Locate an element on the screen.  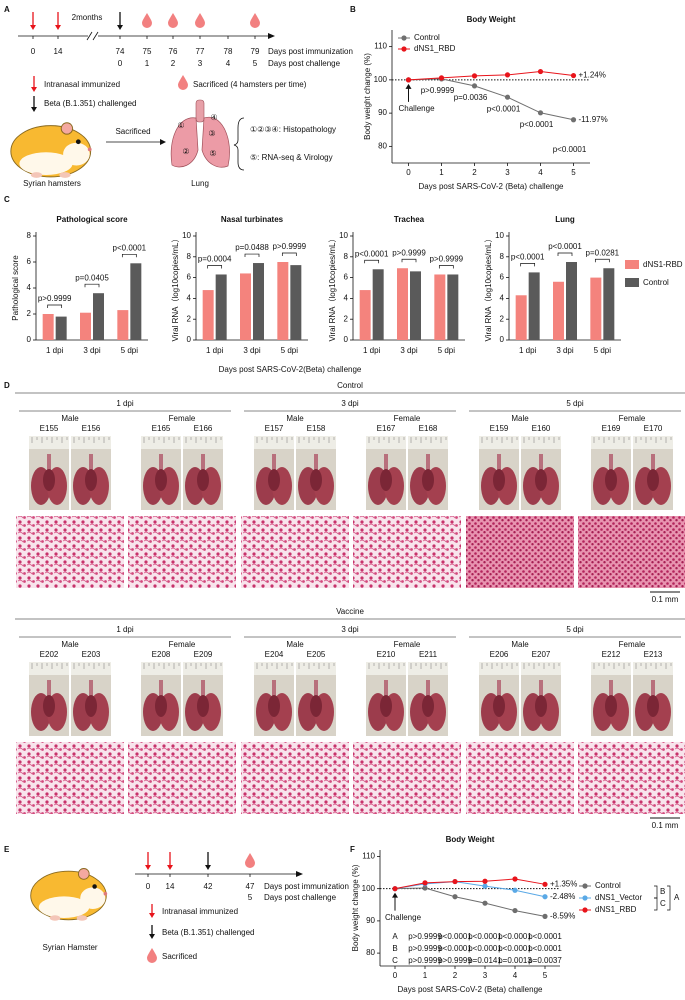
chart-title: Lung is located at coordinates (565, 219).